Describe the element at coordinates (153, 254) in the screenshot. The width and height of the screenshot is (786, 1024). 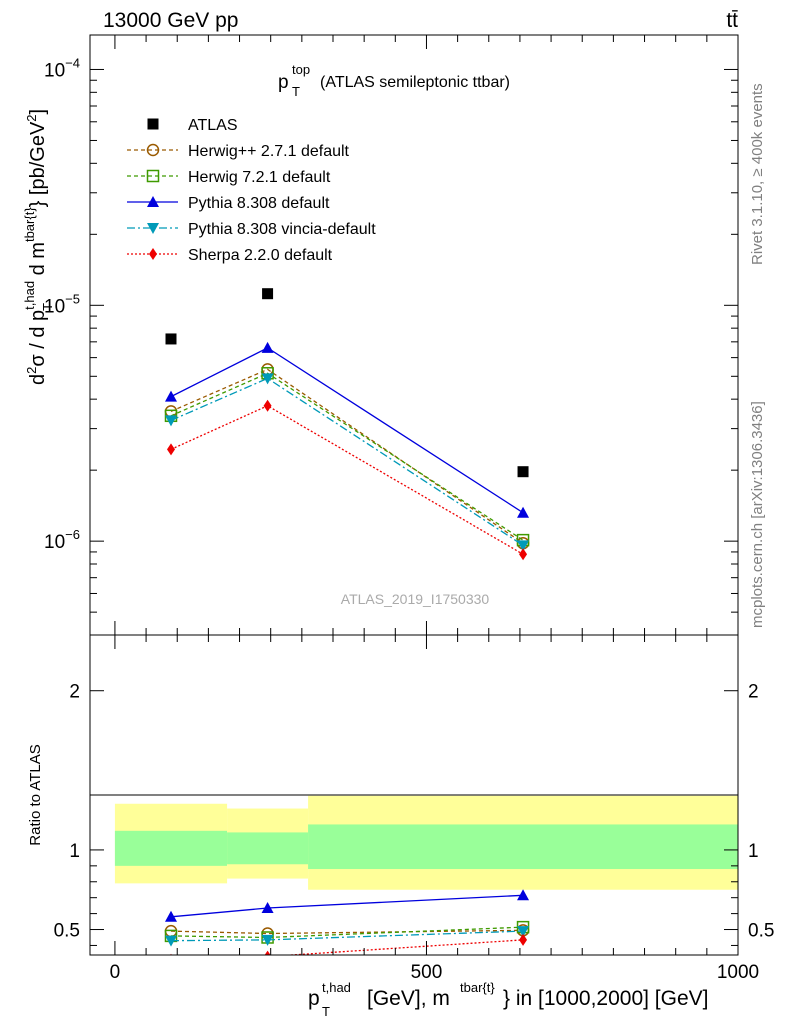
I see `legend-marker-sherpa` at that location.